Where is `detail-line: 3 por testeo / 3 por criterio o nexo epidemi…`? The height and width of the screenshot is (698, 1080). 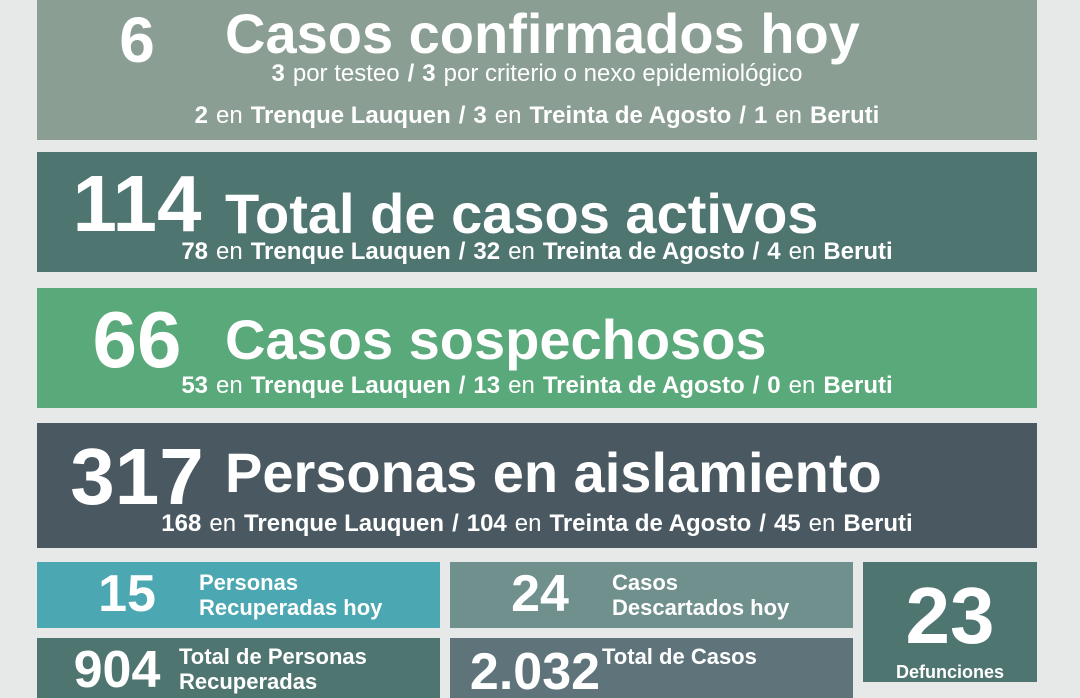
detail-line: 3 por testeo / 3 por criterio o nexo epidemi… is located at coordinates (537, 74).